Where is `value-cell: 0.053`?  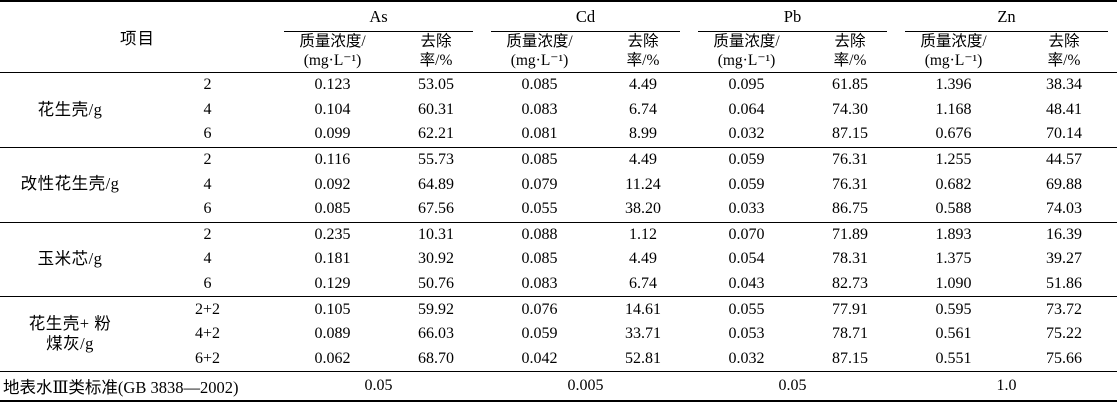
value-cell: 0.053 is located at coordinates (746, 334).